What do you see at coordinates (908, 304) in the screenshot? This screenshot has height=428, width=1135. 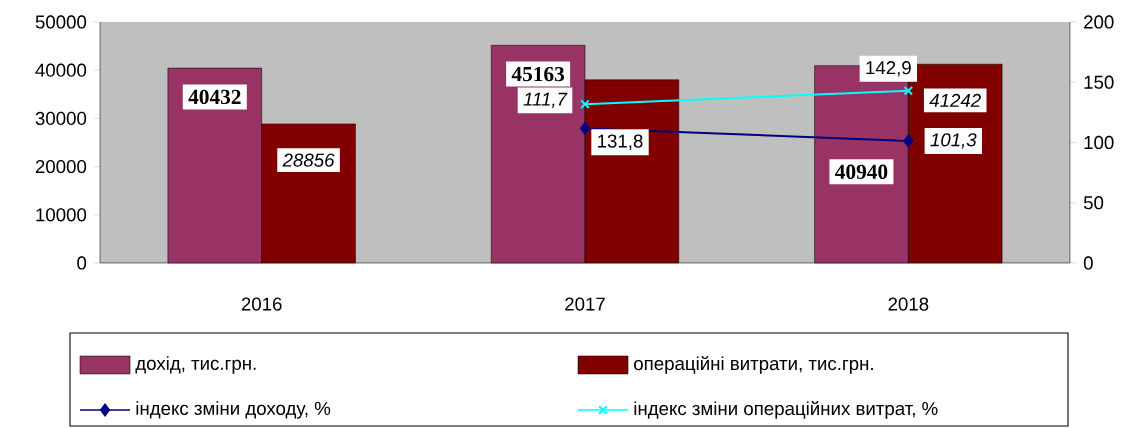 I see `x-tick-label: 2018` at bounding box center [908, 304].